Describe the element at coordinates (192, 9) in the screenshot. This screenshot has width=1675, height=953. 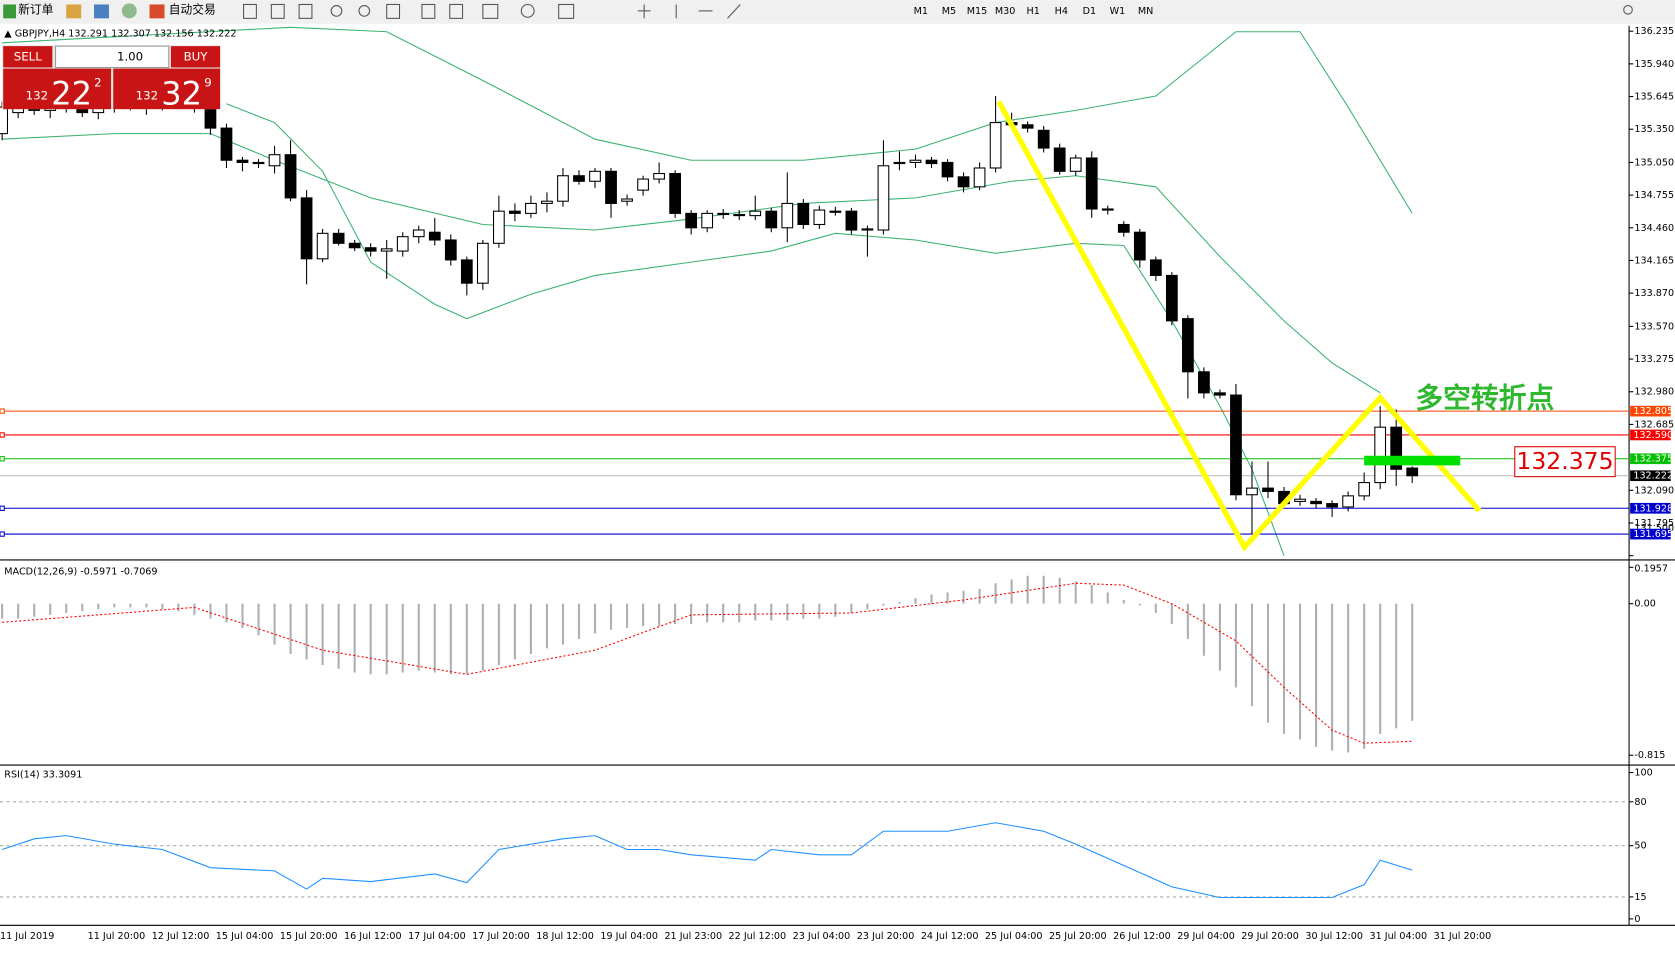
I see `auto-trade: 自动交易` at that location.